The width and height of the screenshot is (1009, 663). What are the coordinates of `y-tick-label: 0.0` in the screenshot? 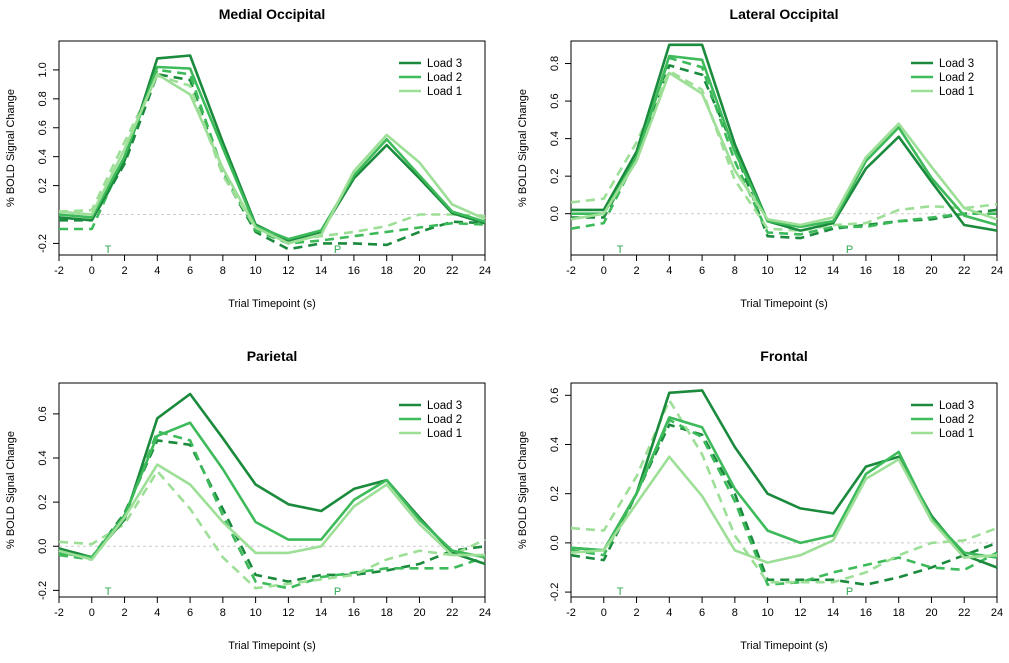 It's located at (43, 546).